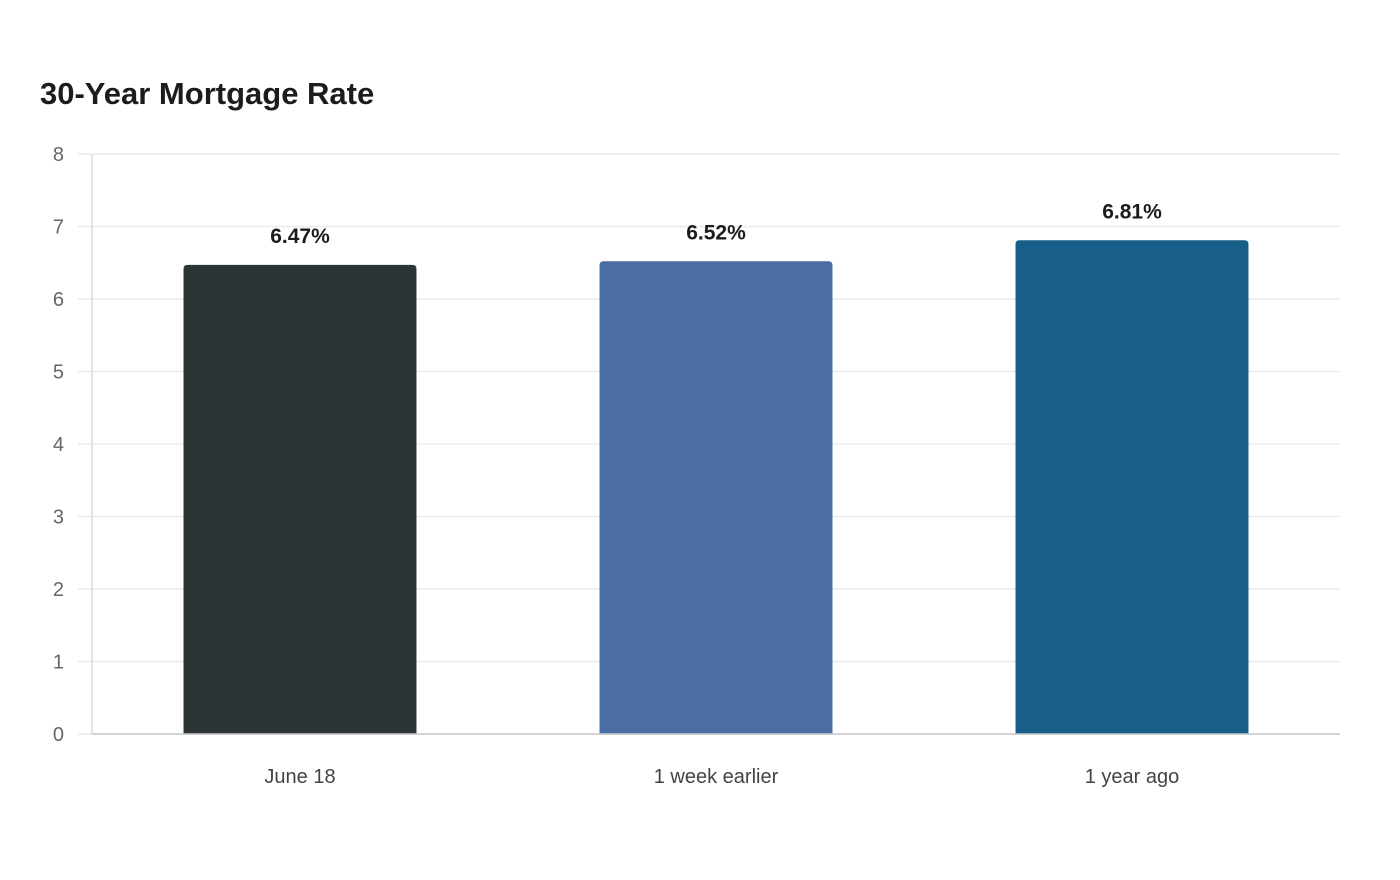  What do you see at coordinates (299, 777) in the screenshot?
I see `x-category-label: June 18` at bounding box center [299, 777].